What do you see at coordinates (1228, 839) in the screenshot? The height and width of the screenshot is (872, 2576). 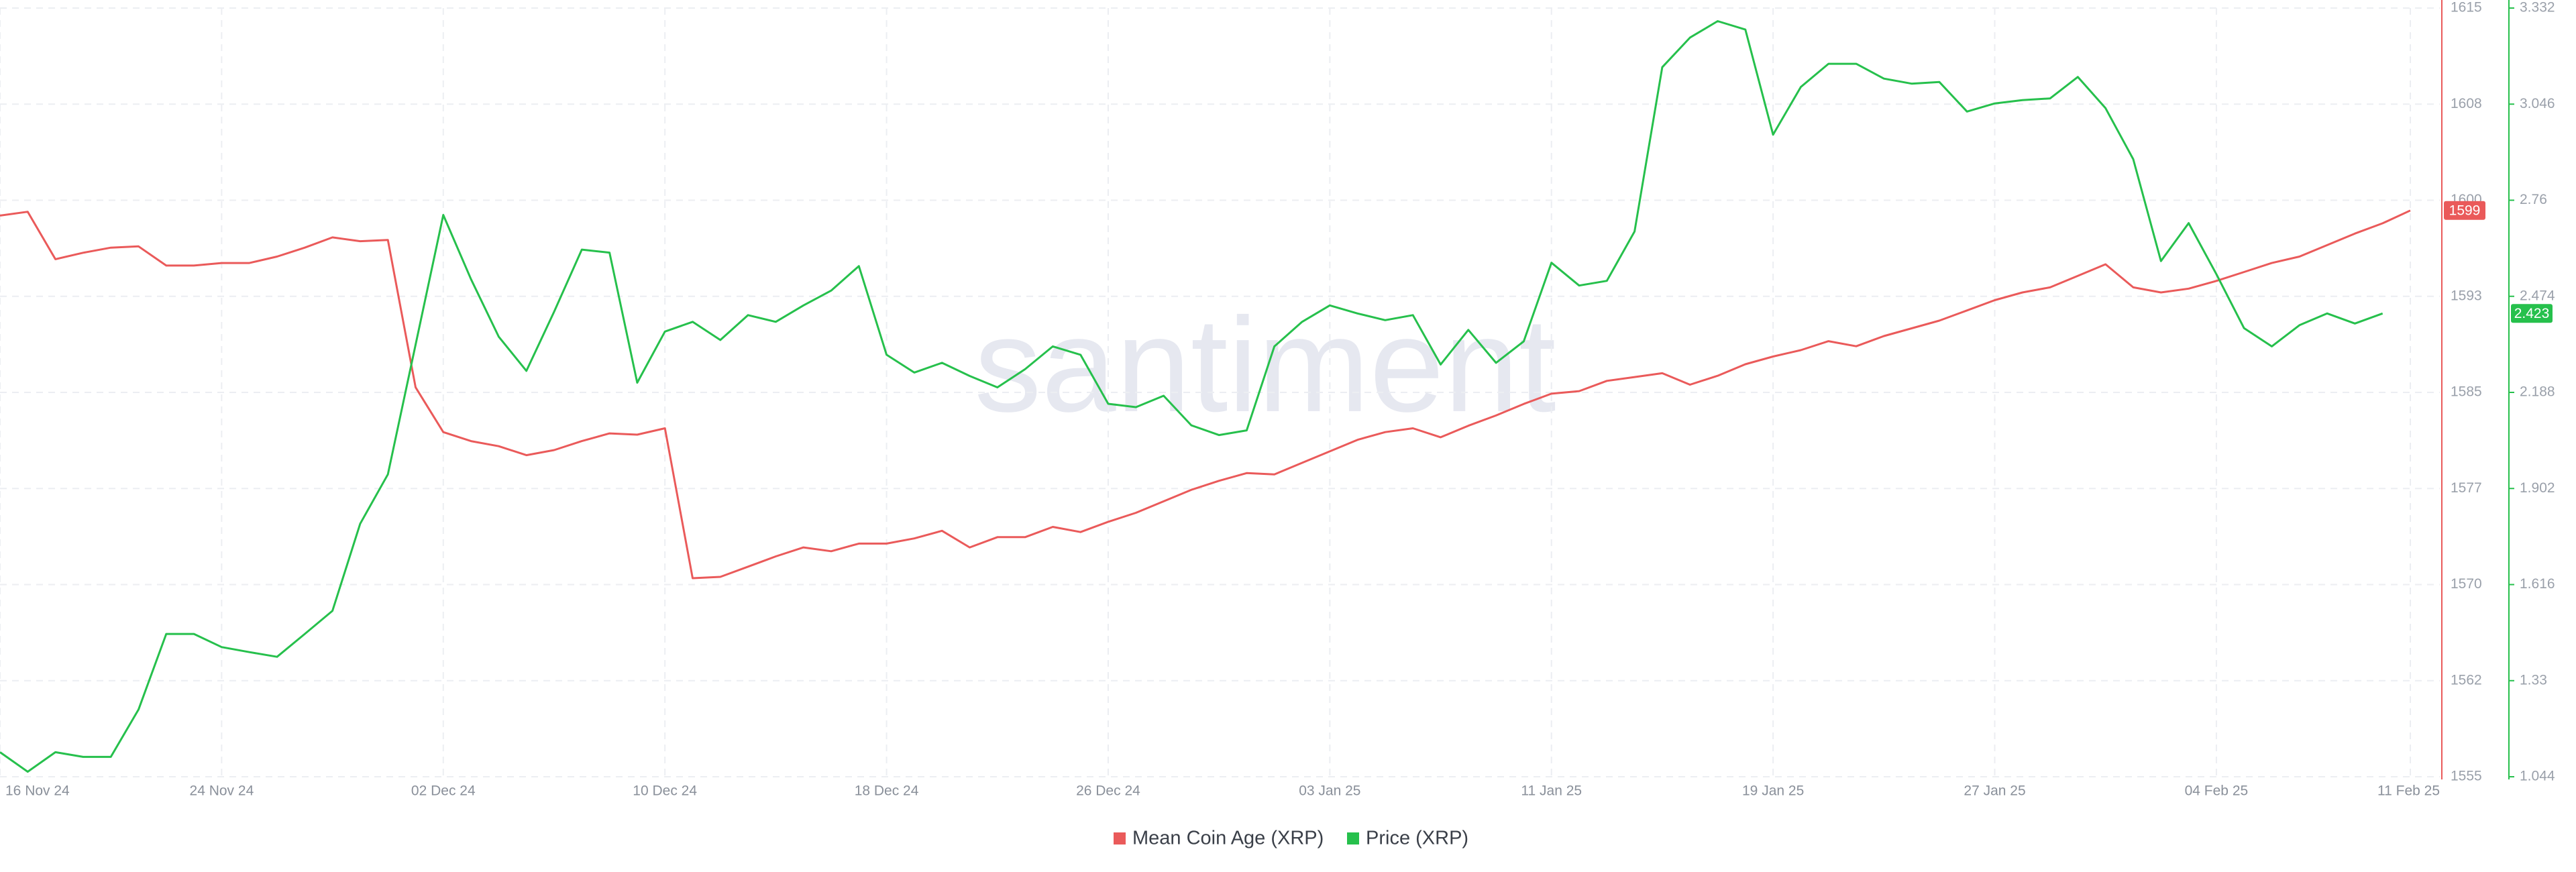 I see `legend-label: Mean Coin Age (XRP)` at bounding box center [1228, 839].